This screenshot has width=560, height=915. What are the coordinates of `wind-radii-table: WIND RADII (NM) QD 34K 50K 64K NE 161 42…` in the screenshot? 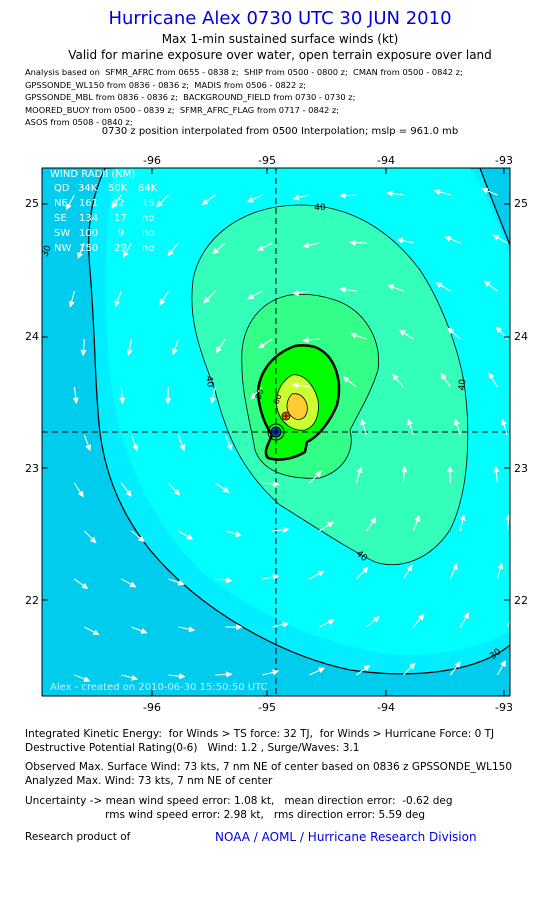 It's located at (104, 211).